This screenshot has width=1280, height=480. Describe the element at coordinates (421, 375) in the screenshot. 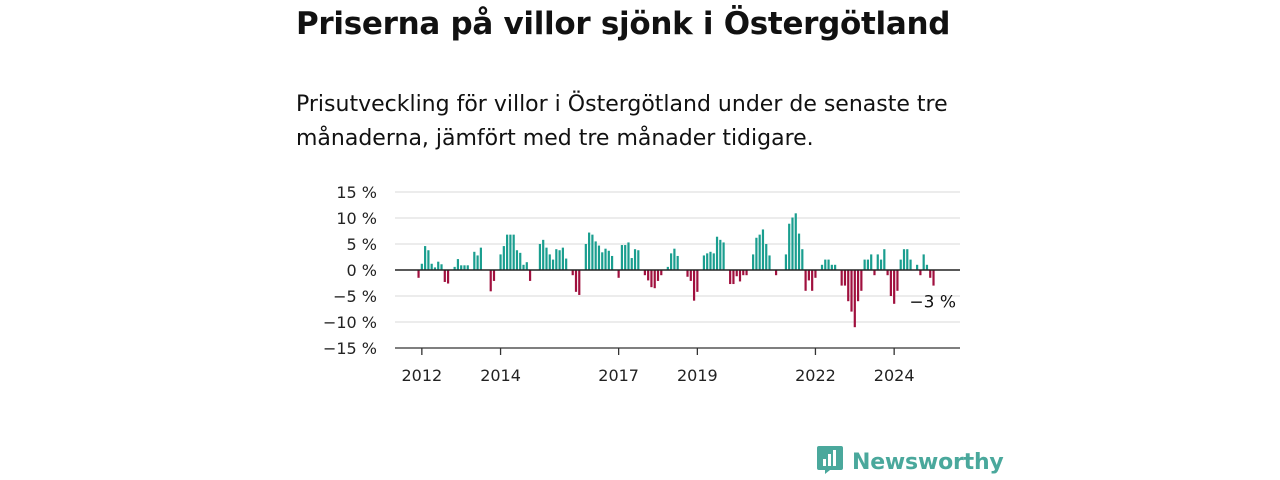

I see `x-tick-label: 2012` at that location.